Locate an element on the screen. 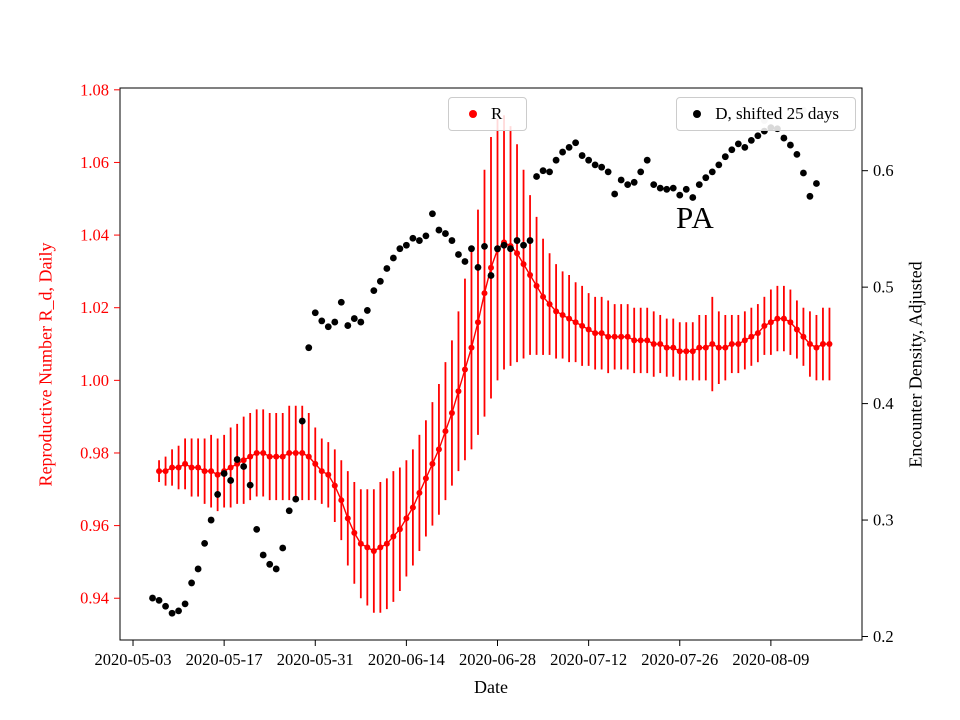 The image size is (960, 720). y-right-tick-label: 0.3 is located at coordinates (883, 520).